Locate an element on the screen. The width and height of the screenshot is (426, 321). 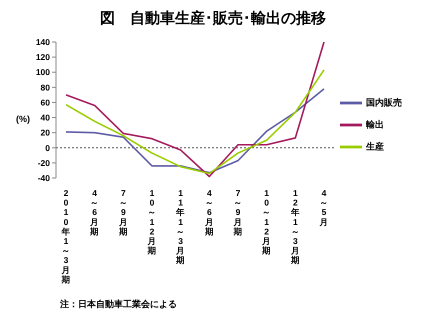
y-tick-label: 120 is located at coordinates (43, 57).